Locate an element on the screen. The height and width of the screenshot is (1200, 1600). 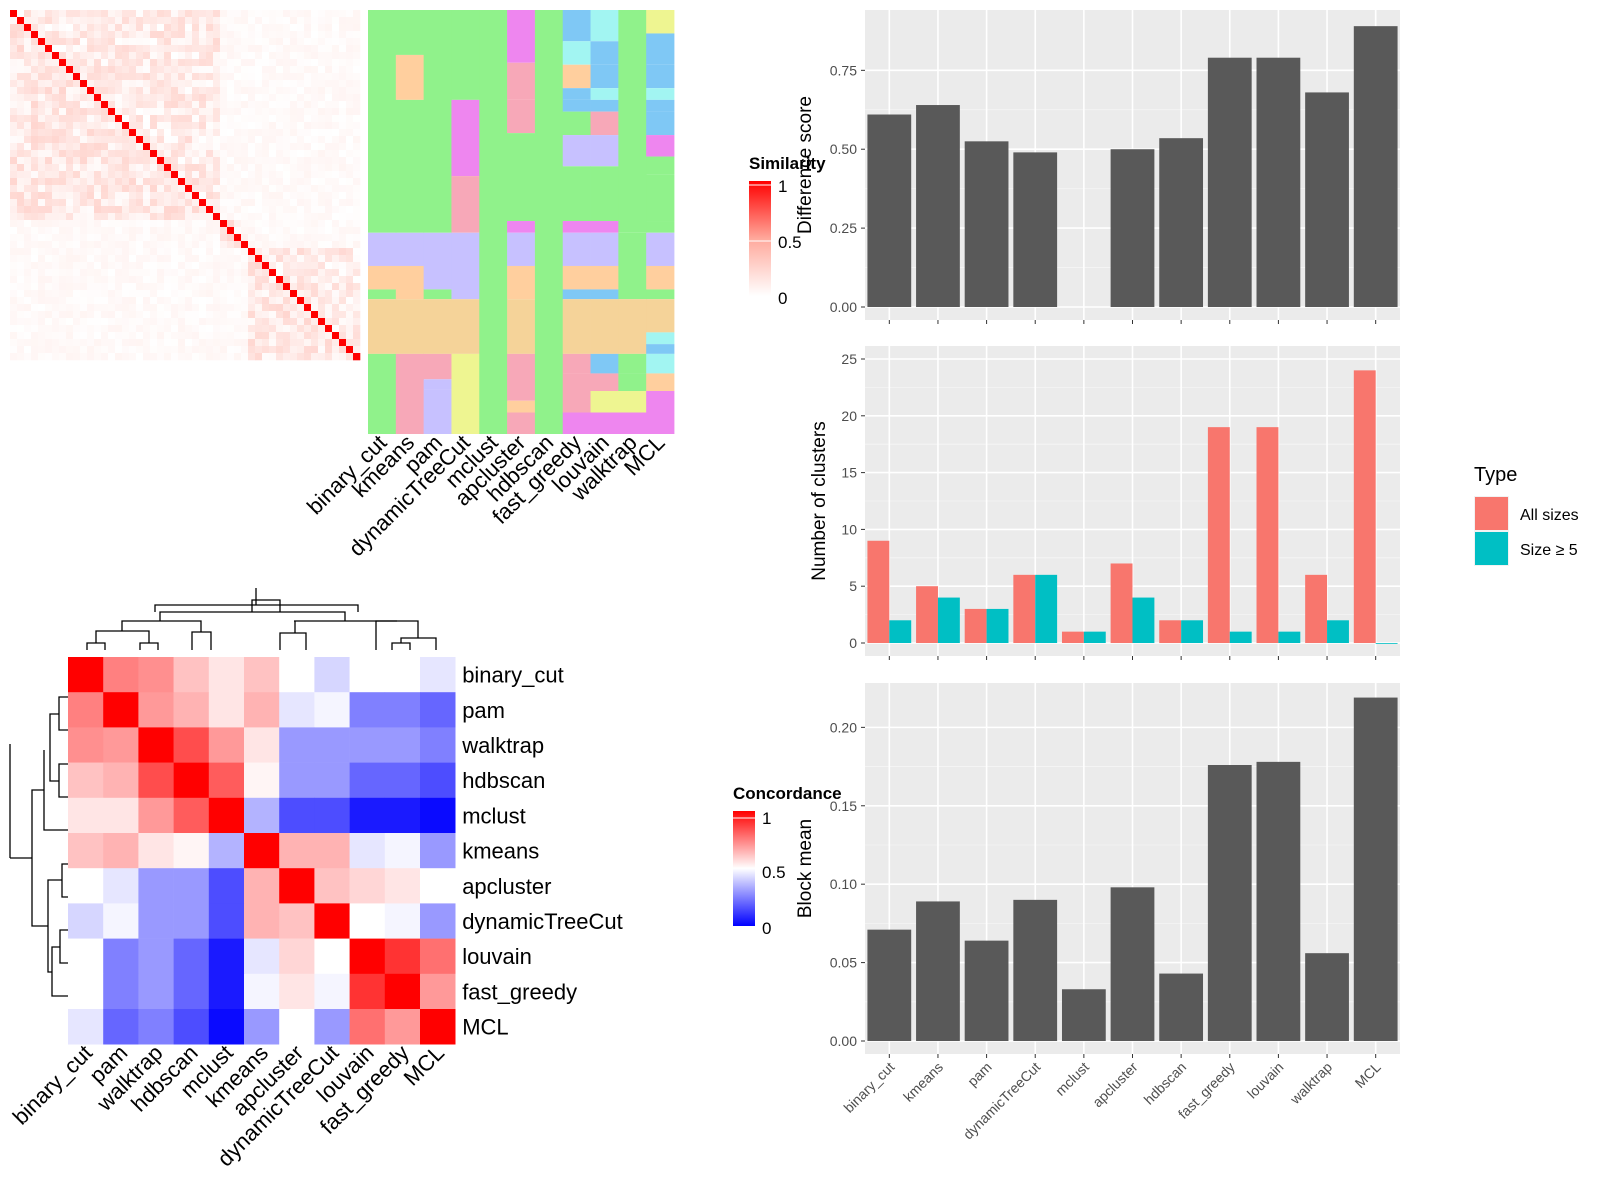
bar-all-sizes is located at coordinates (878, 591).